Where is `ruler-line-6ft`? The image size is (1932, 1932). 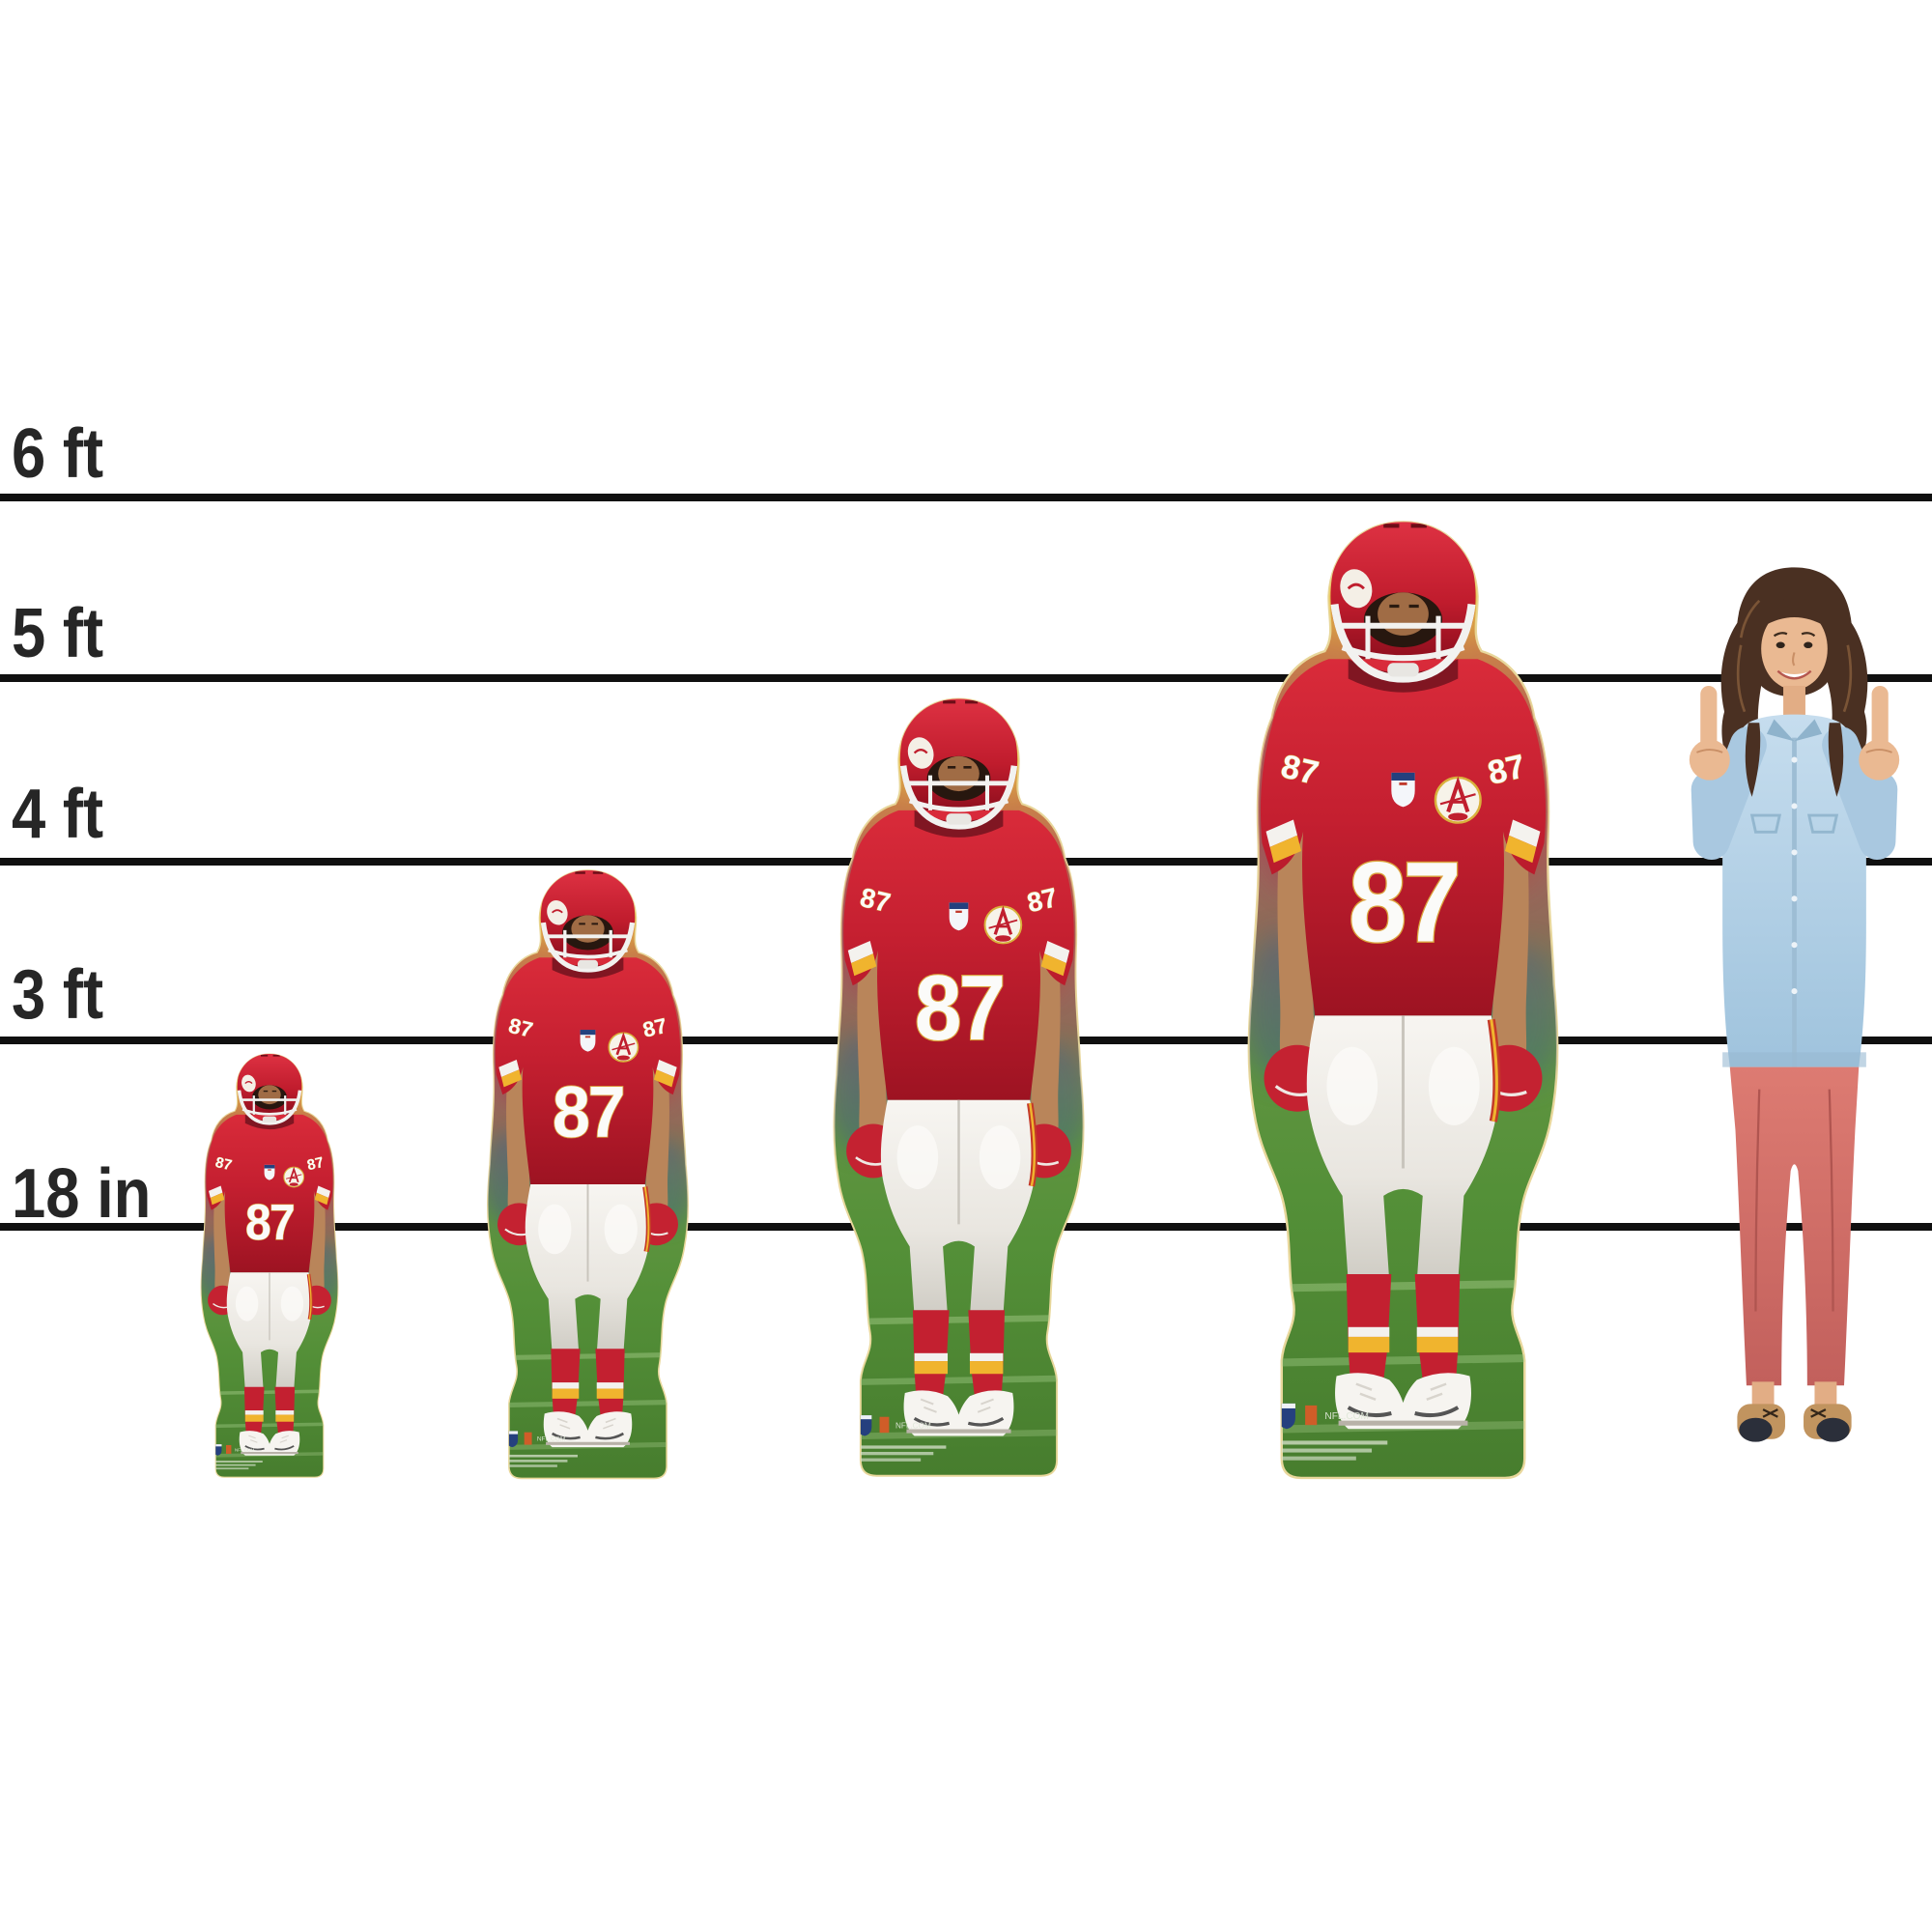 ruler-line-6ft is located at coordinates (966, 497).